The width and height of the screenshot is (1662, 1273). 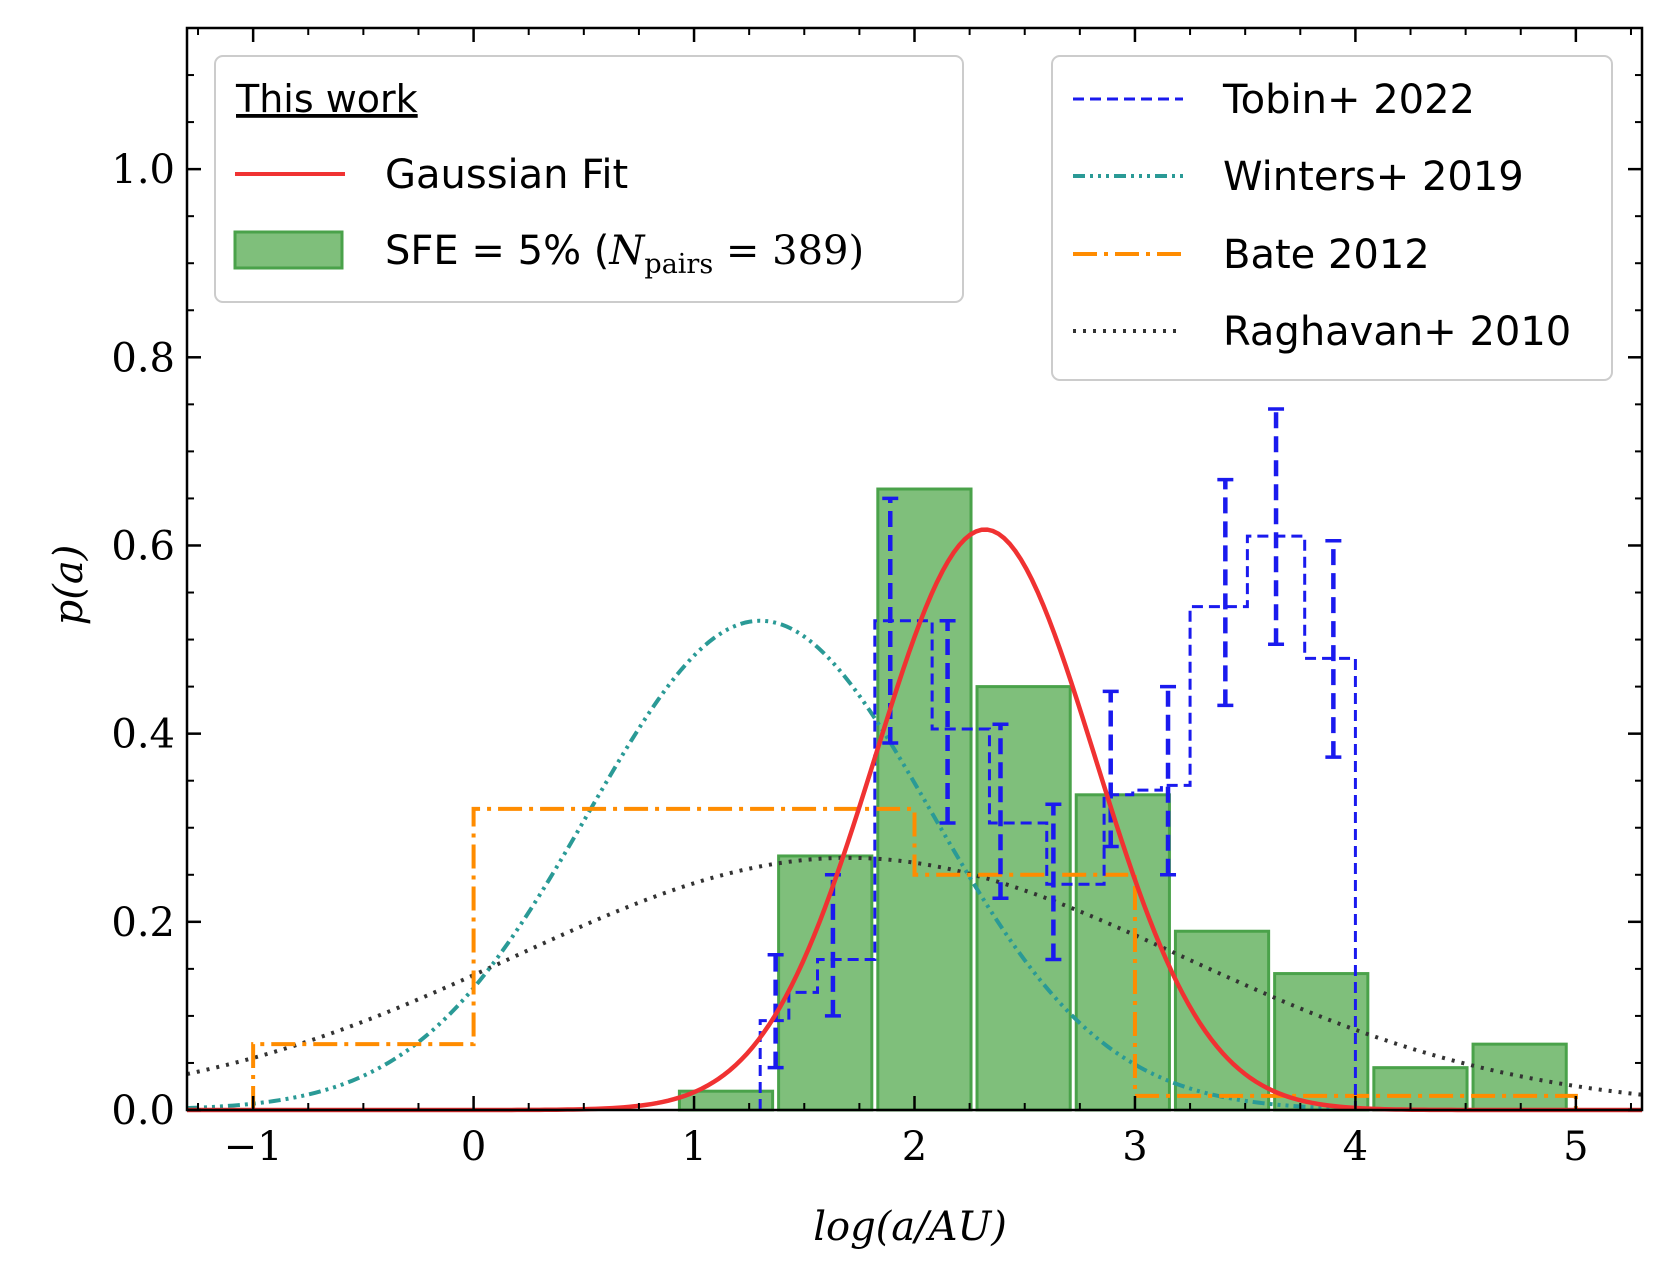 I want to click on x-tick-label: 5, so click(x=1575, y=1147).